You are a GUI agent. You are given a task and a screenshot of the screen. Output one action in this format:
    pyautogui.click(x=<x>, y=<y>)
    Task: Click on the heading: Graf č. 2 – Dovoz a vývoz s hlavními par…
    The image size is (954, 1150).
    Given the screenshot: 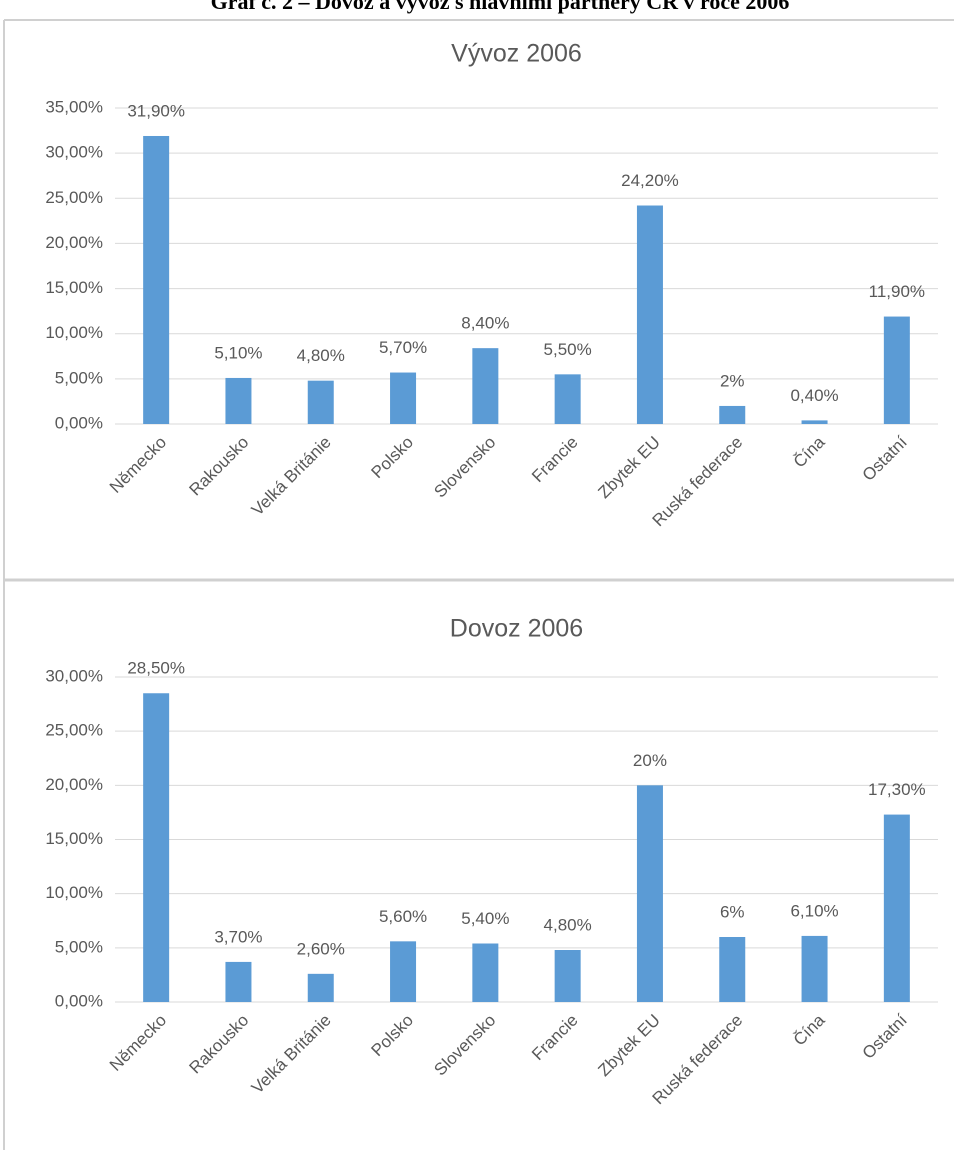 What is the action you would take?
    pyautogui.click(x=500, y=7)
    